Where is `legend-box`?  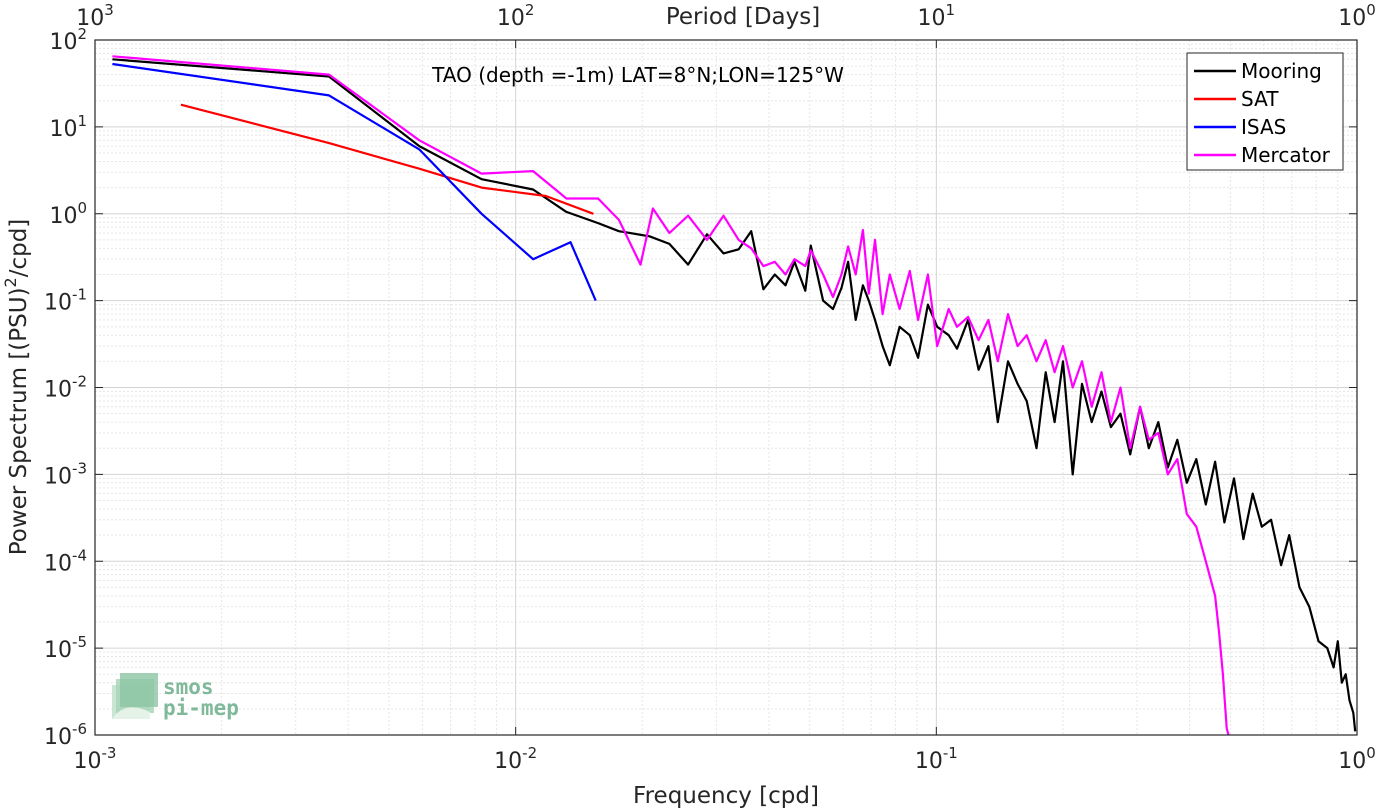 legend-box is located at coordinates (1265, 111).